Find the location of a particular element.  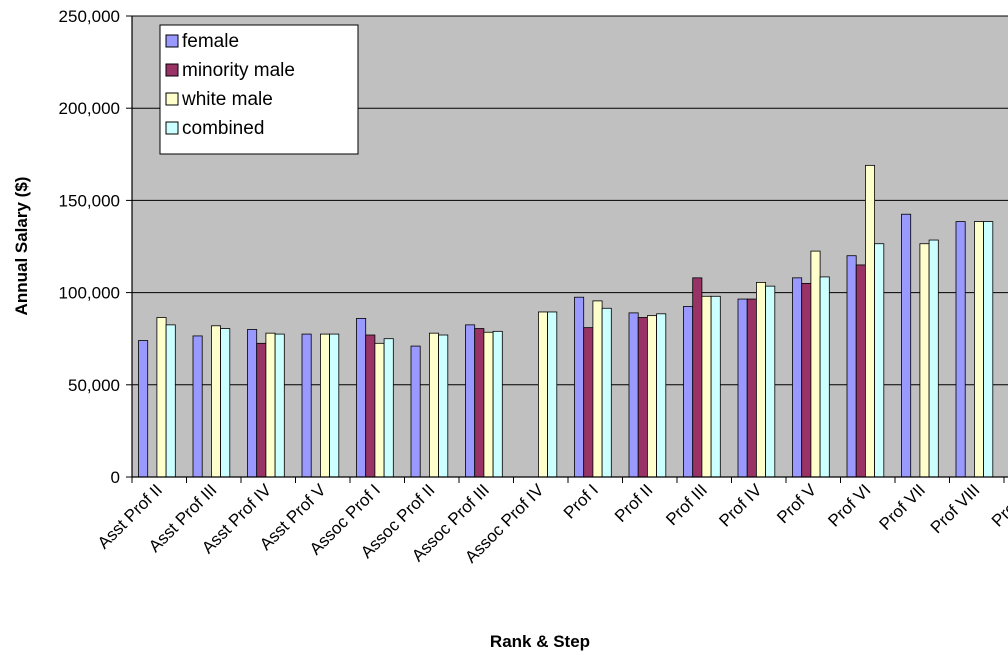

x-tick-label: Prof V is located at coordinates (796, 503).